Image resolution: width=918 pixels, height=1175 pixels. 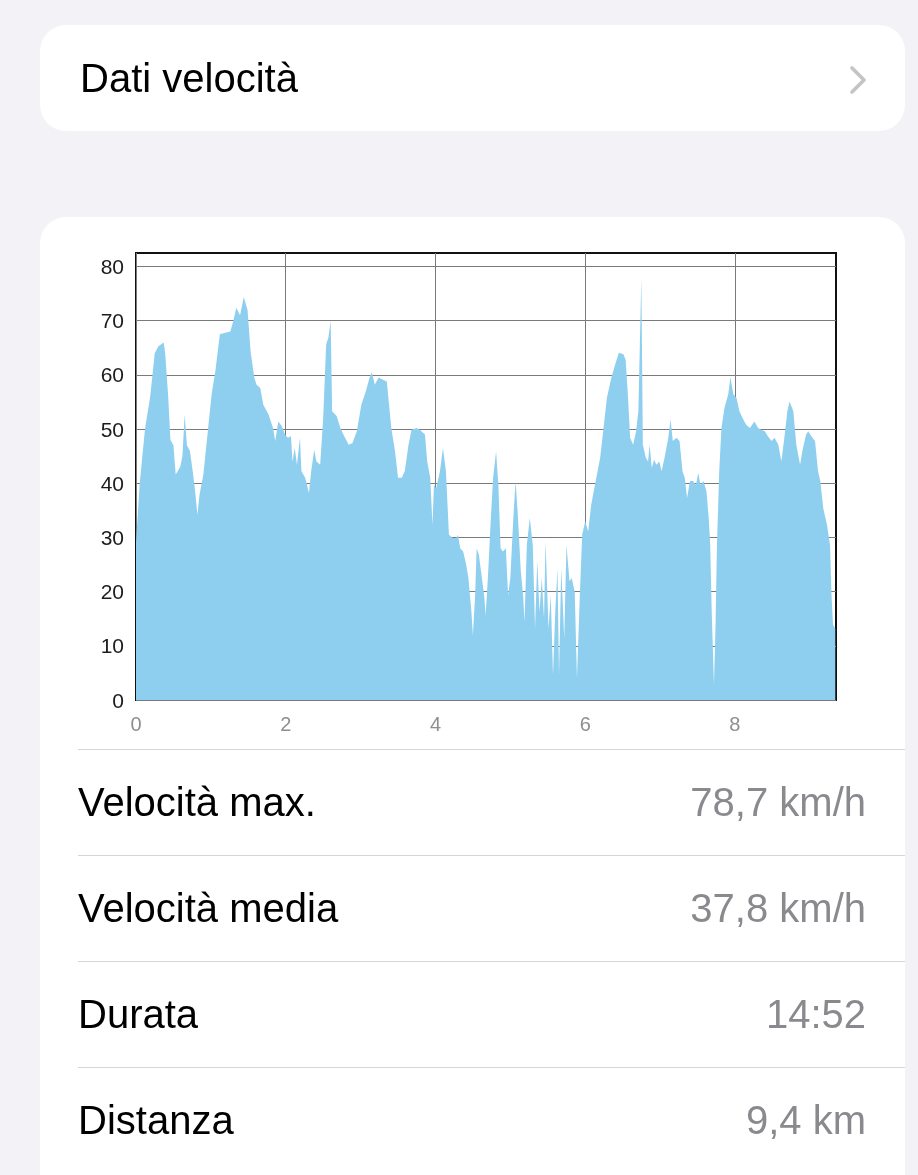 What do you see at coordinates (118, 700) in the screenshot?
I see `y-tick-label: 0` at bounding box center [118, 700].